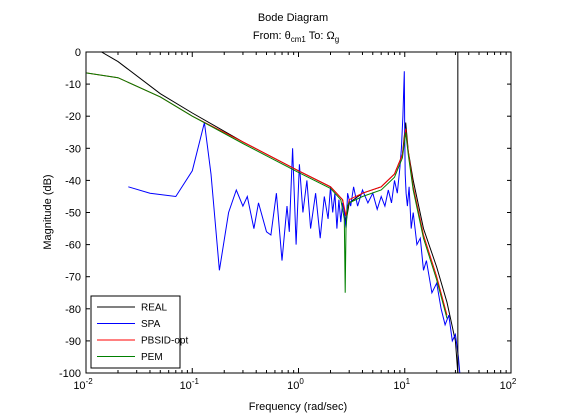  I want to click on subtitle-from-subscript: cm1, so click(299, 39).